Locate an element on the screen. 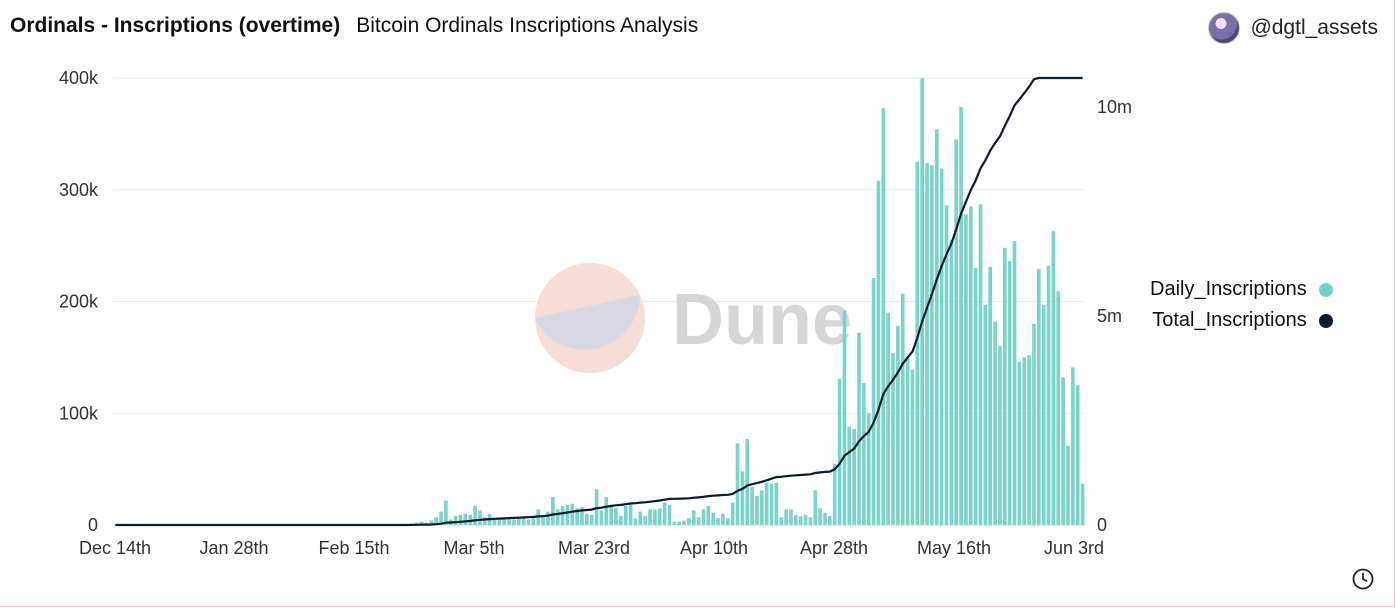  legend-label-daily: Daily_Inscriptions is located at coordinates (1228, 289).